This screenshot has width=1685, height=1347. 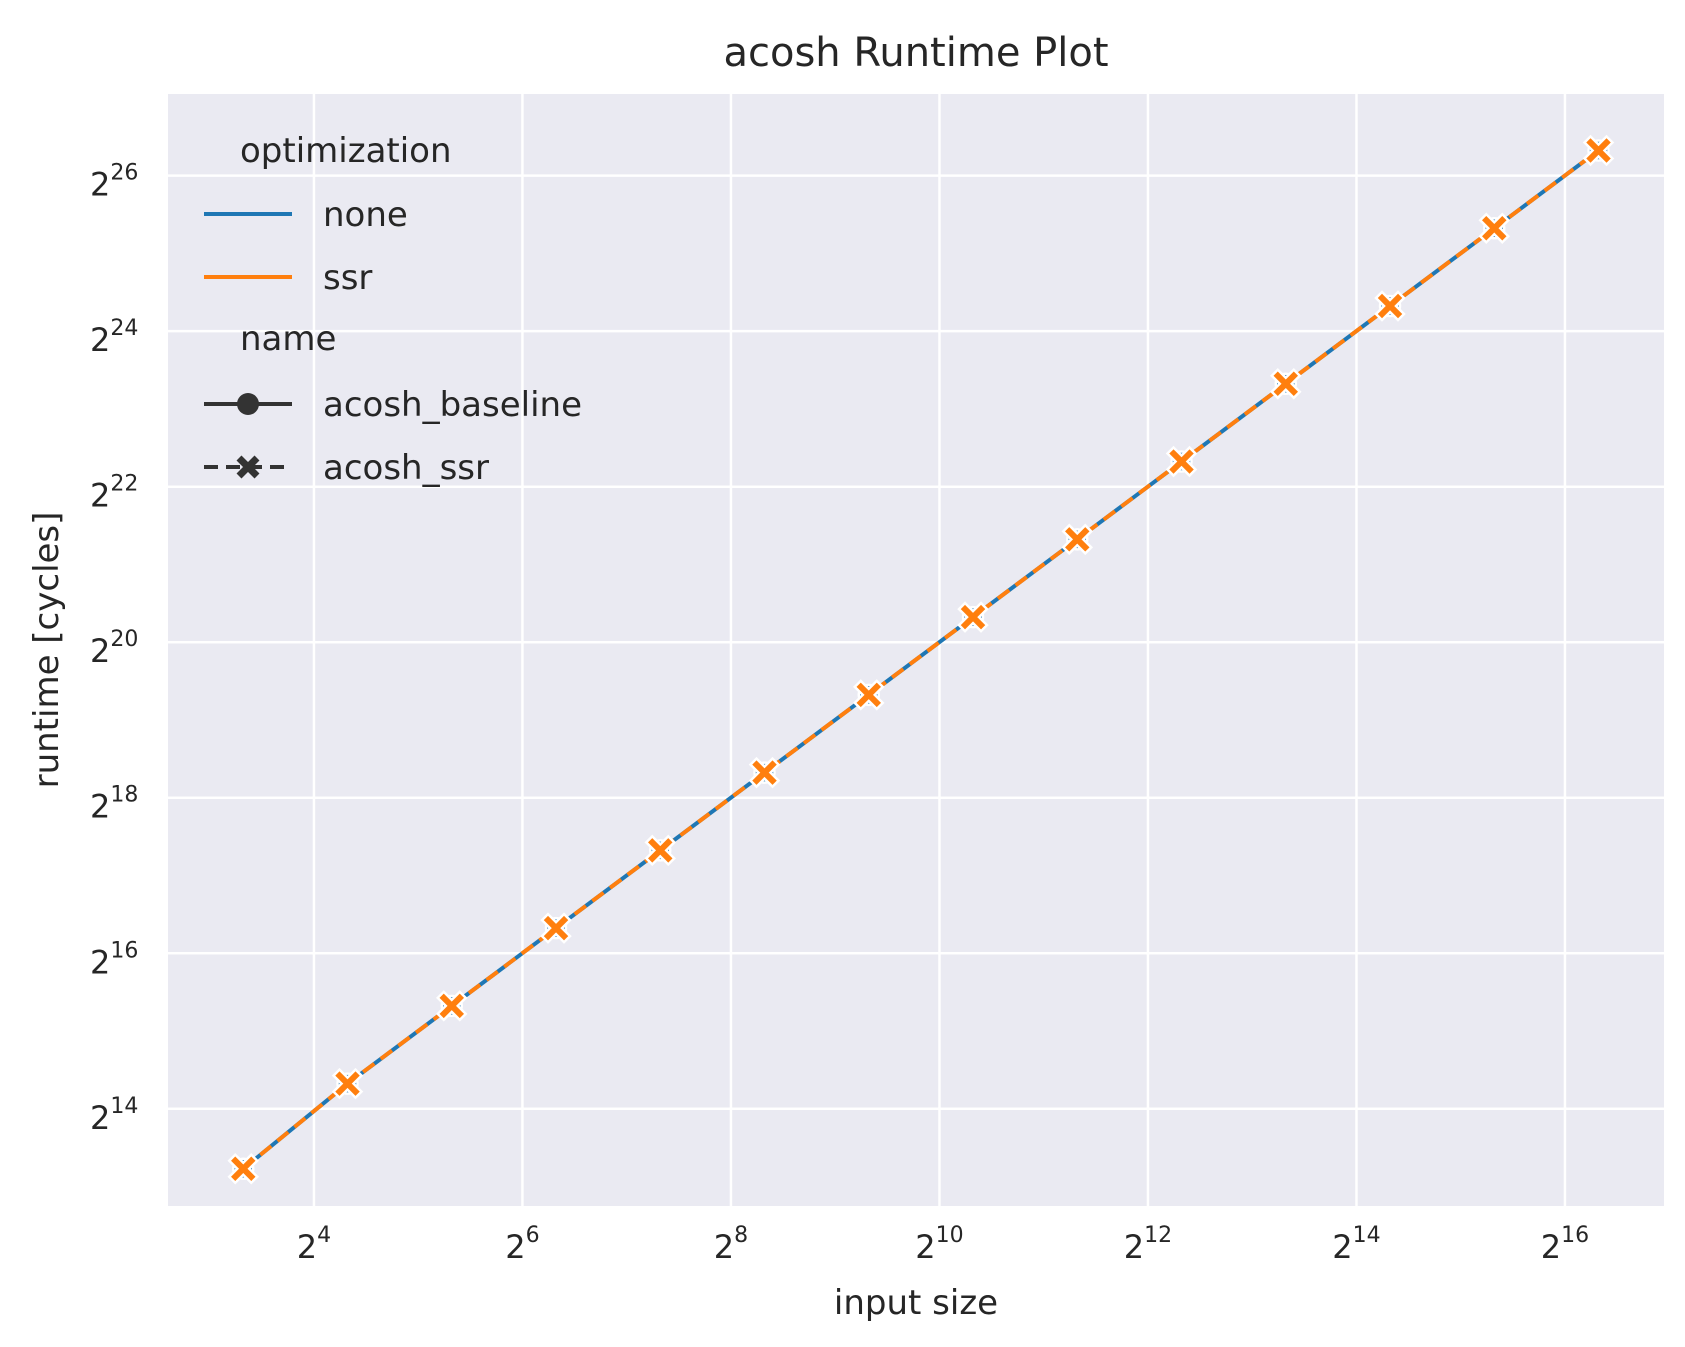 I want to click on x-tick-label: 216, so click(x=1565, y=1244).